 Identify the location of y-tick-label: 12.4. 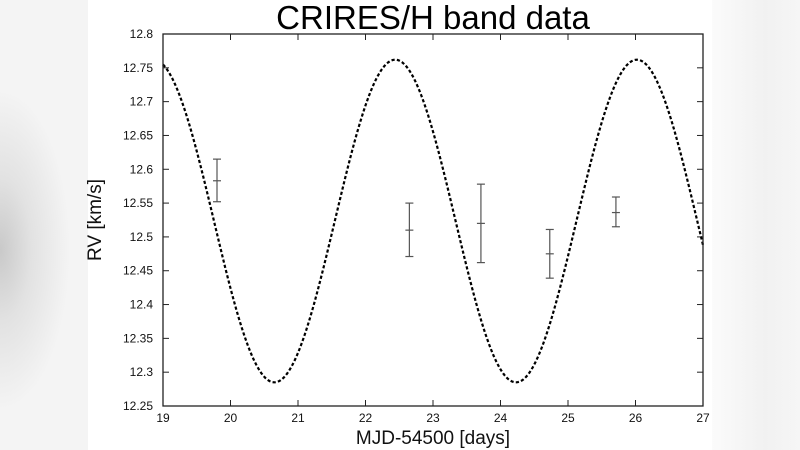
(142, 305).